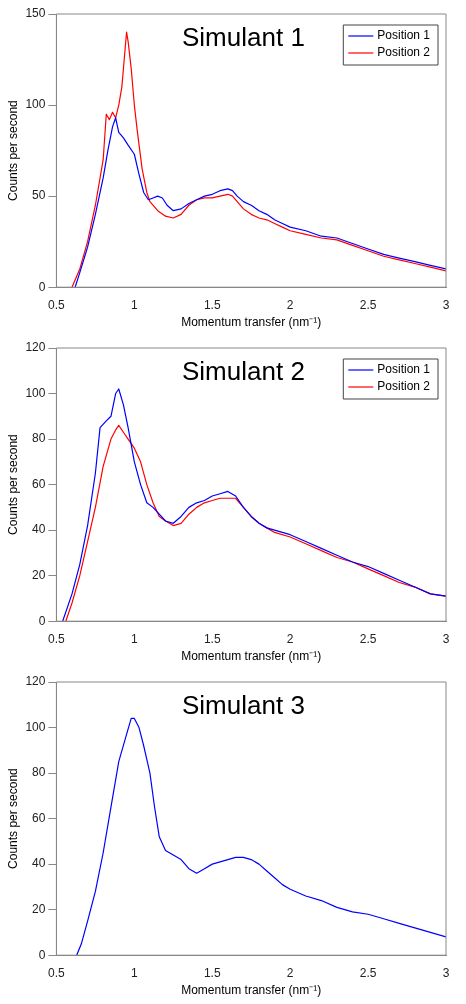 This screenshot has height=1004, width=466. What do you see at coordinates (243, 37) in the screenshot?
I see `chart-title: Simulant 1` at bounding box center [243, 37].